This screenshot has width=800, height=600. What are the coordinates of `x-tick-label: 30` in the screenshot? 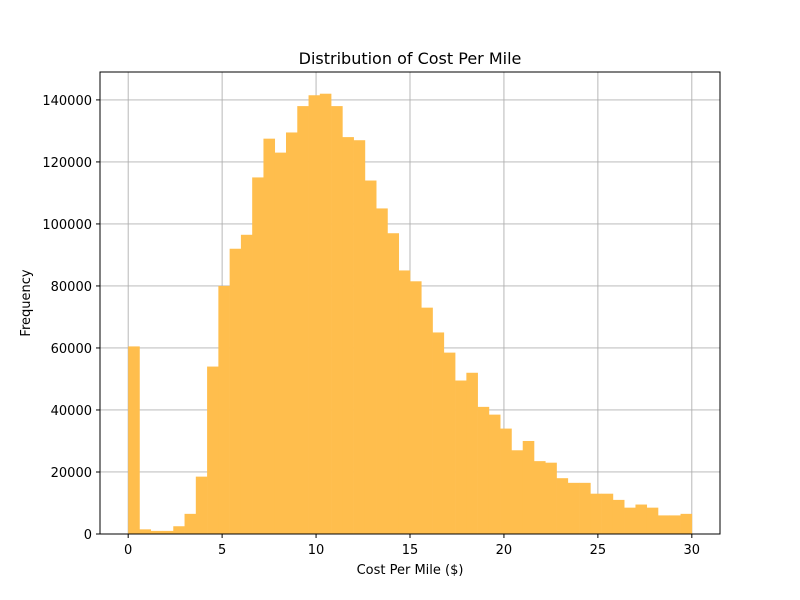 It's located at (692, 550).